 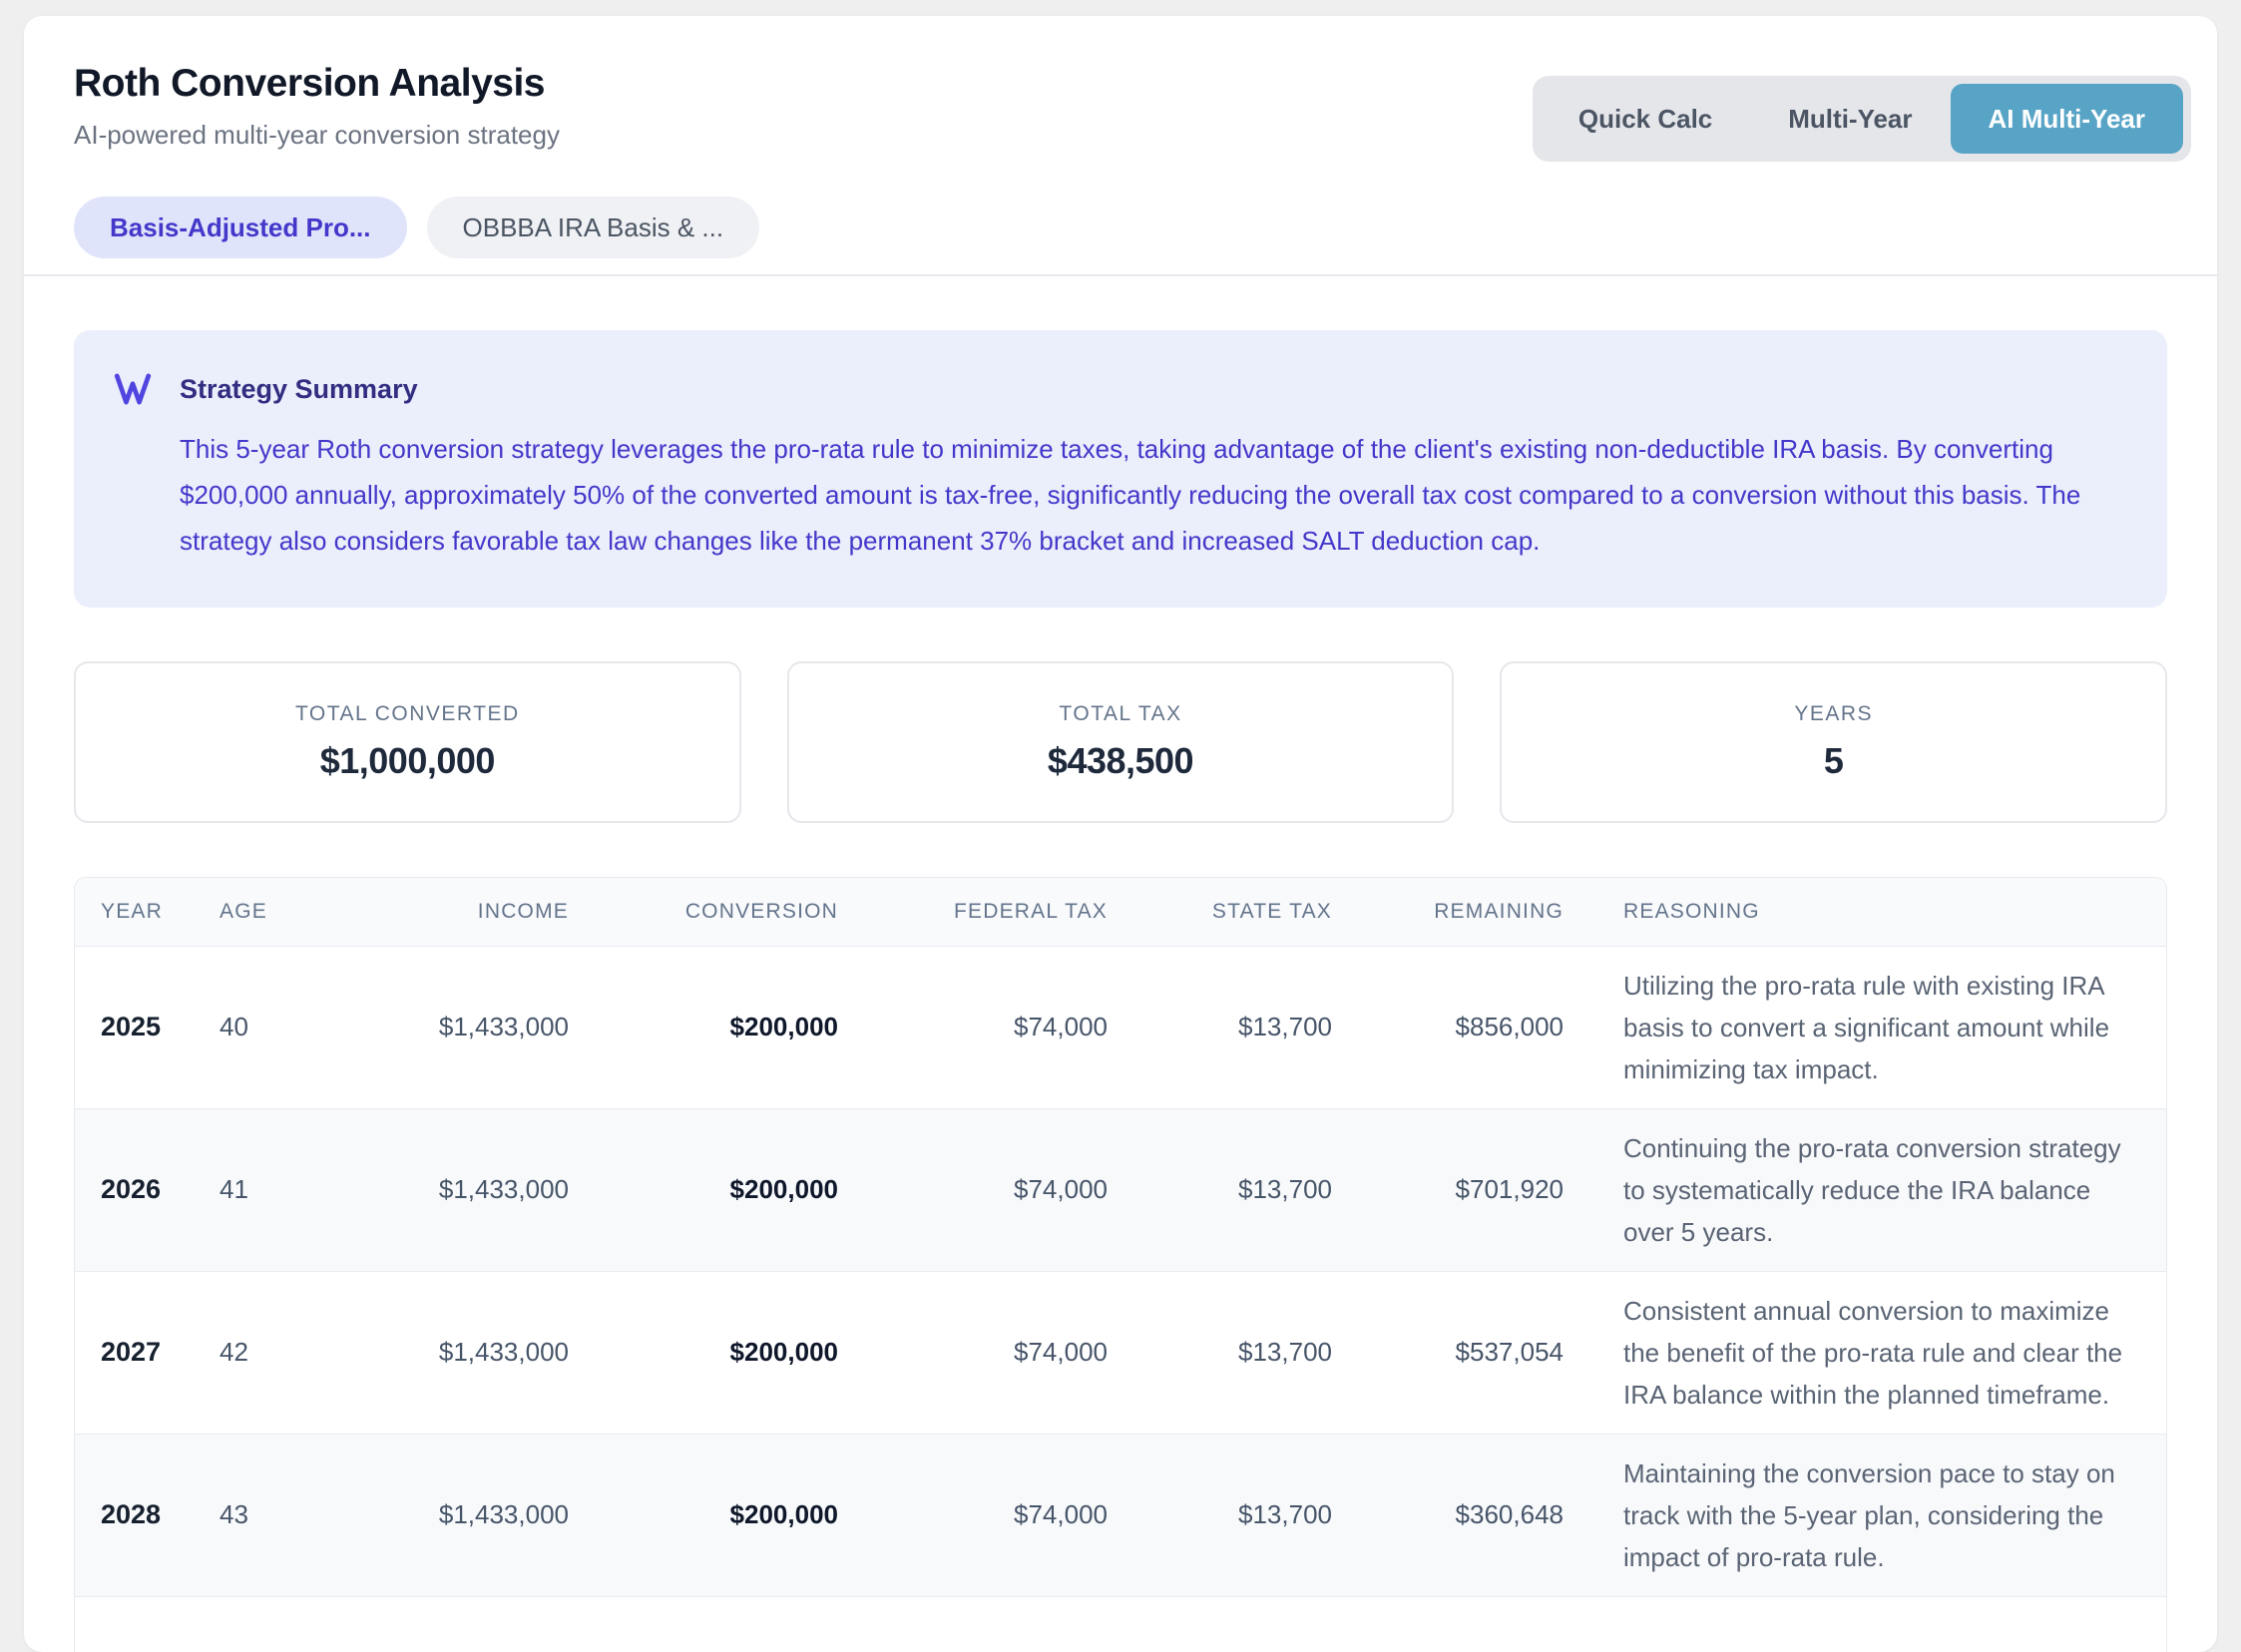 What do you see at coordinates (1120, 1624) in the screenshot?
I see `table-row-partial` at bounding box center [1120, 1624].